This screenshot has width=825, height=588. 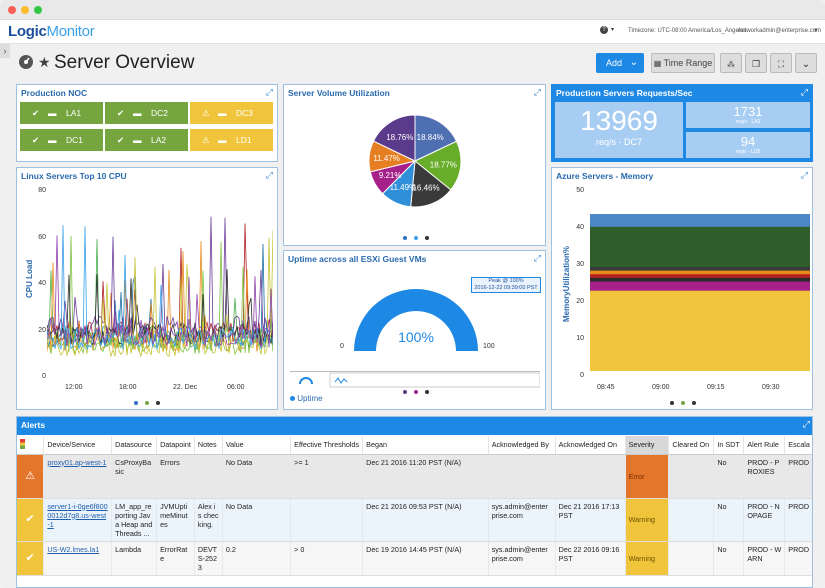 I want to click on close-window-button, so click(x=12, y=10).